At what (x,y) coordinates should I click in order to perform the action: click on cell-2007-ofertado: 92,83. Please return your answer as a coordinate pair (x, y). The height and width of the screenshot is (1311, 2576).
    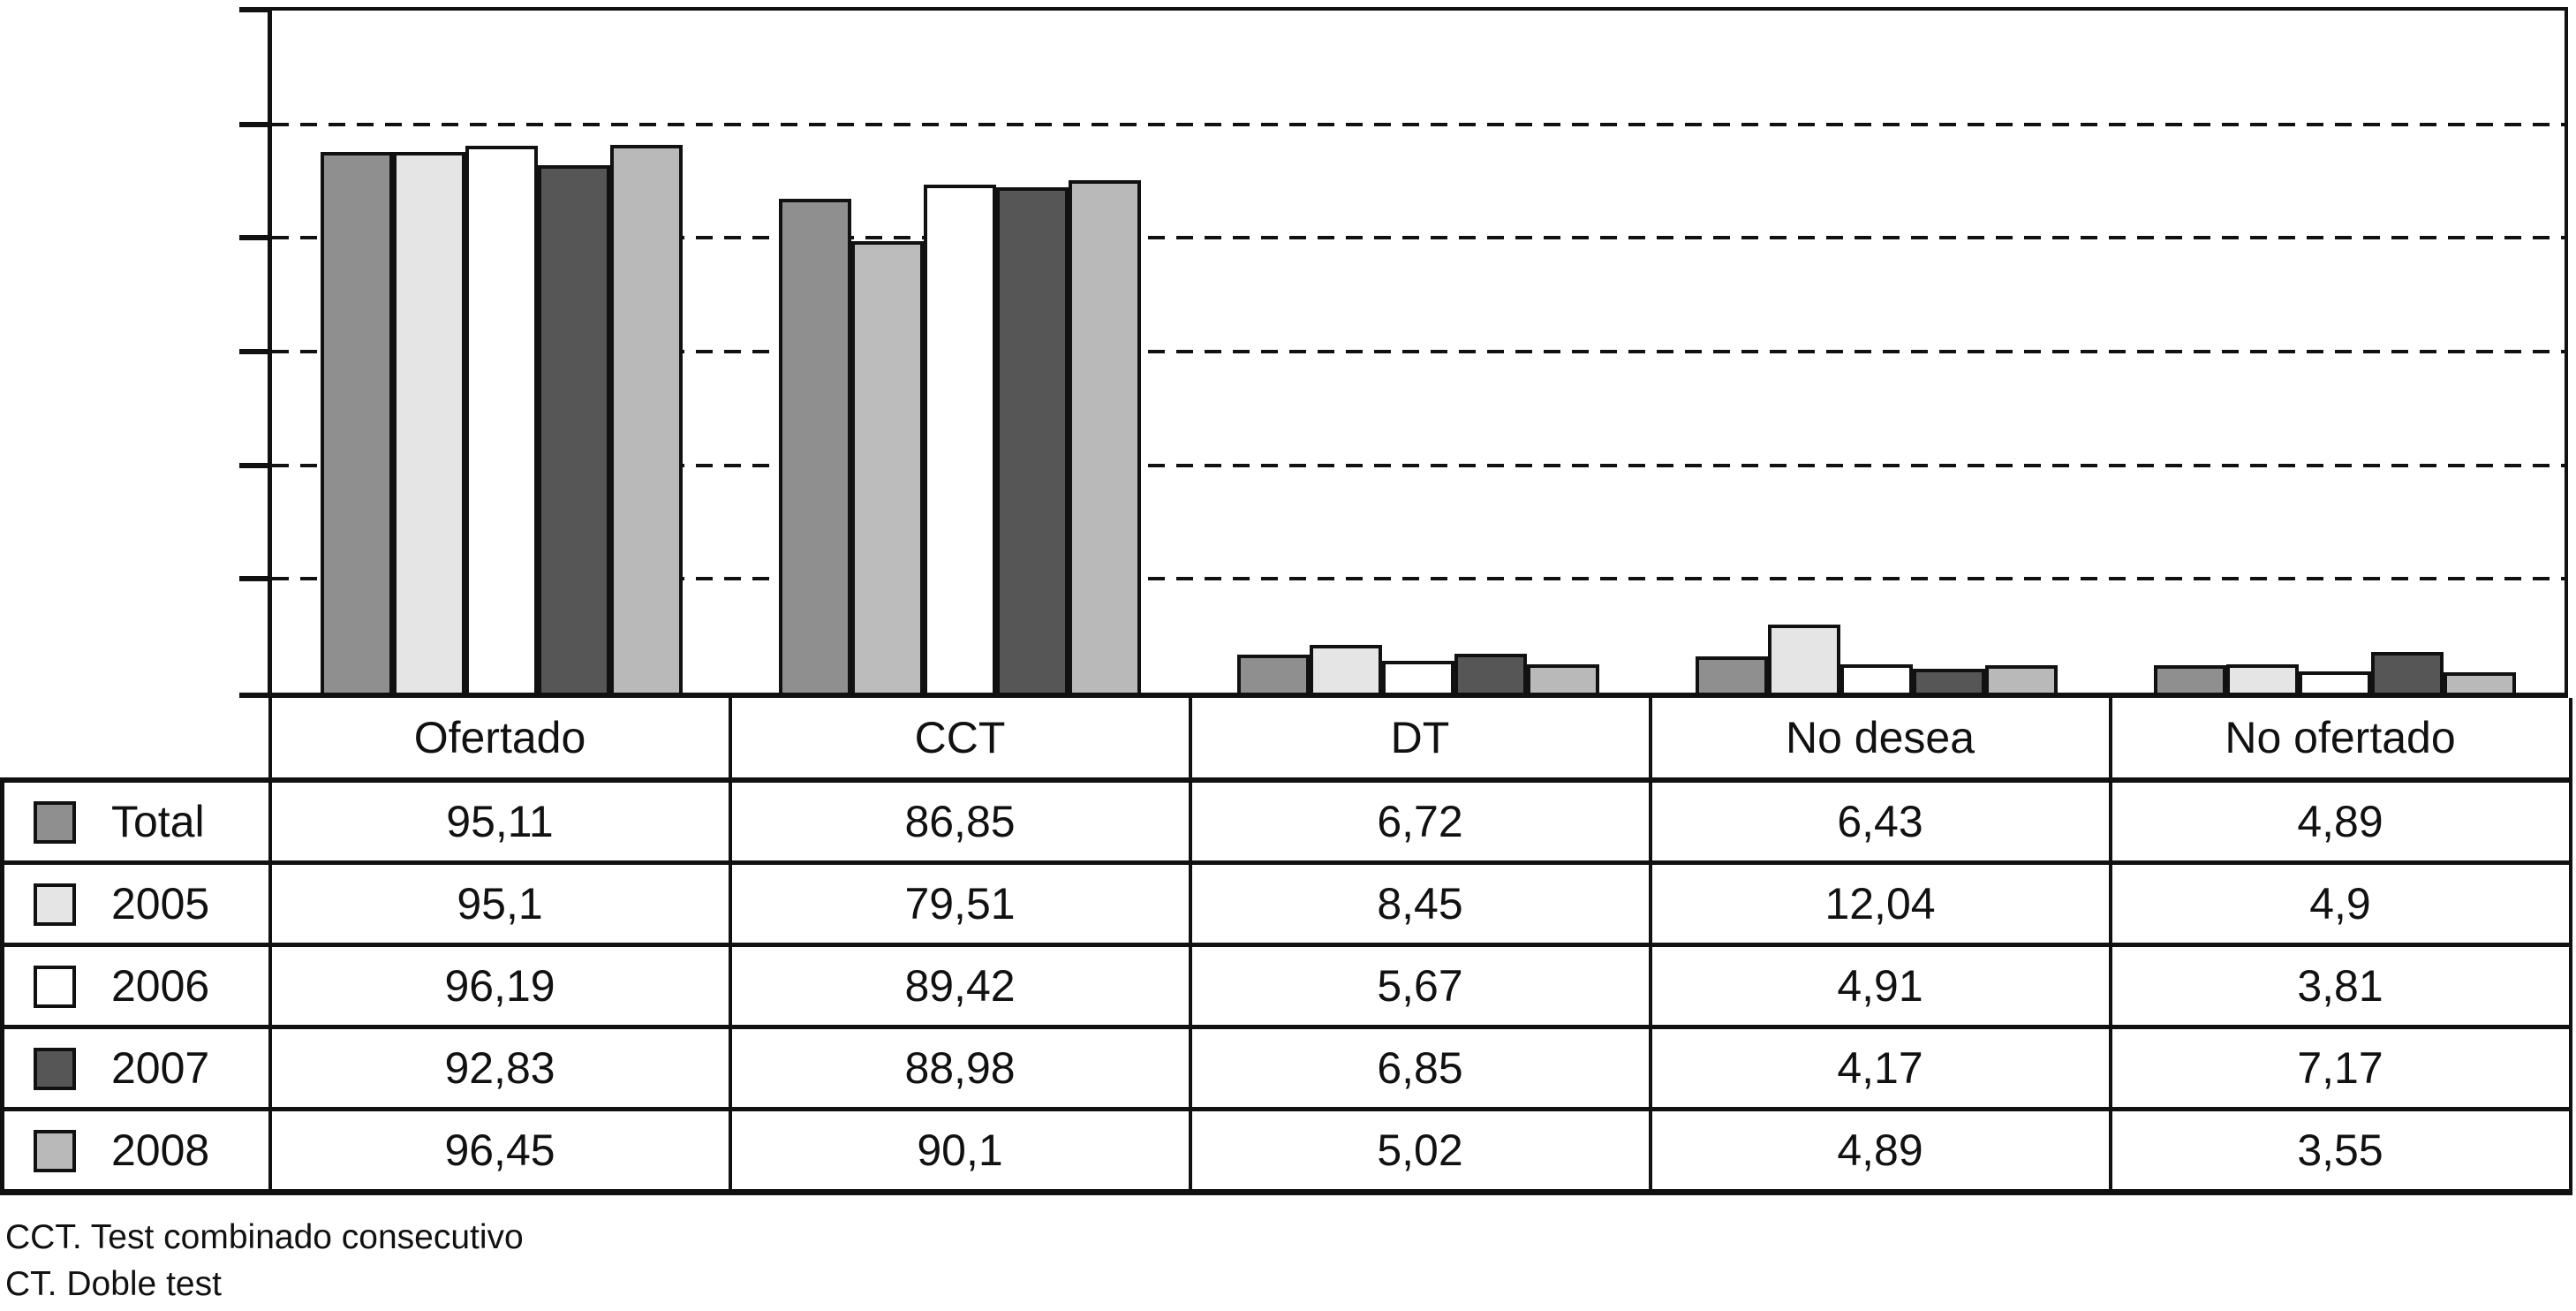
    Looking at the image, I should click on (500, 1068).